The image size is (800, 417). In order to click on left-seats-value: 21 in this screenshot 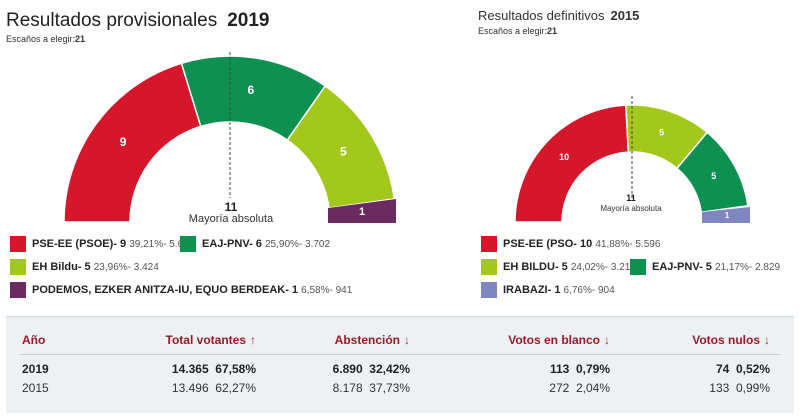, I will do `click(80, 39)`.